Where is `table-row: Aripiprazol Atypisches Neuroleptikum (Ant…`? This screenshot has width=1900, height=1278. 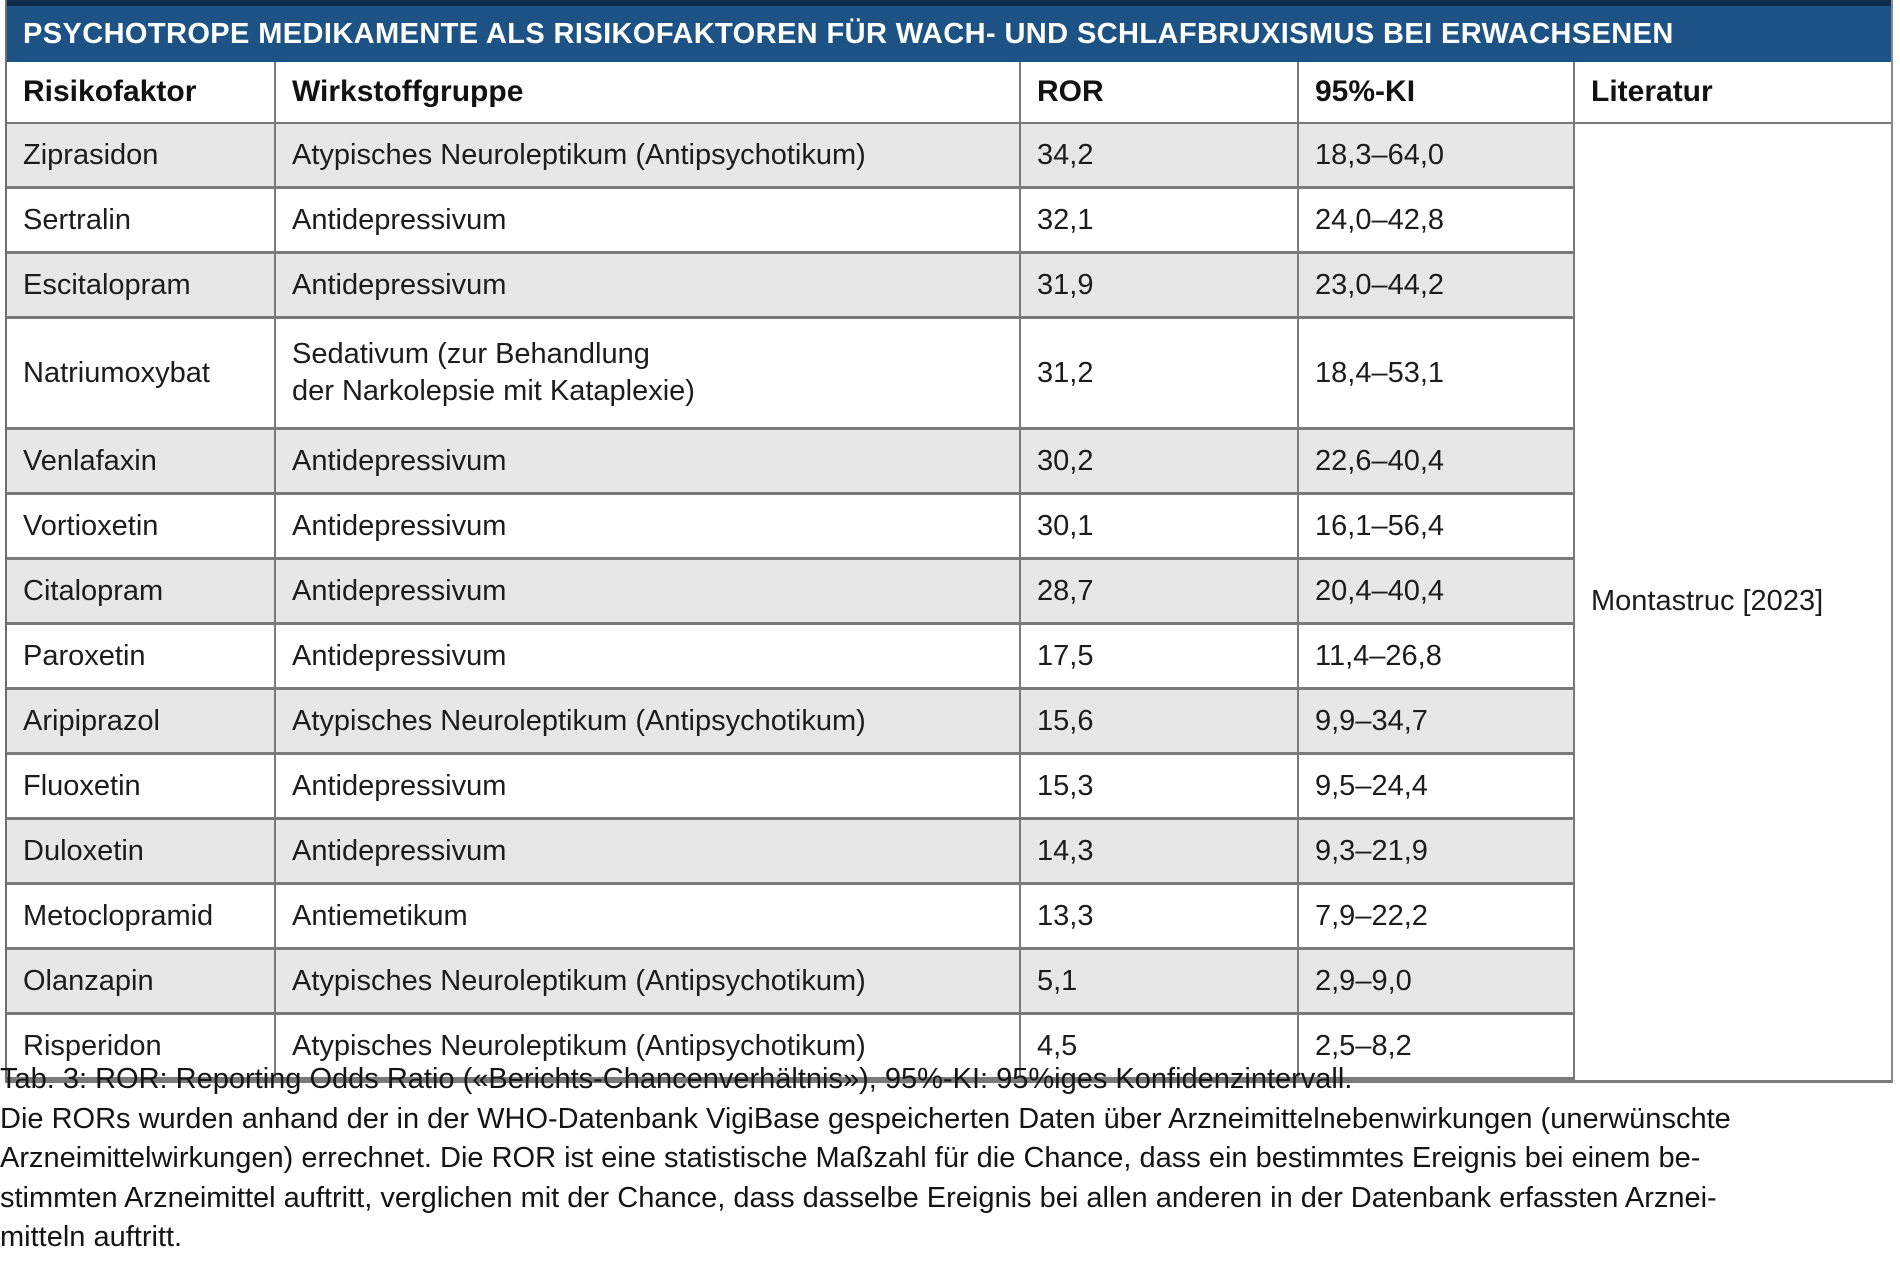 table-row: Aripiprazol Atypisches Neuroleptikum (Ant… is located at coordinates (949, 721).